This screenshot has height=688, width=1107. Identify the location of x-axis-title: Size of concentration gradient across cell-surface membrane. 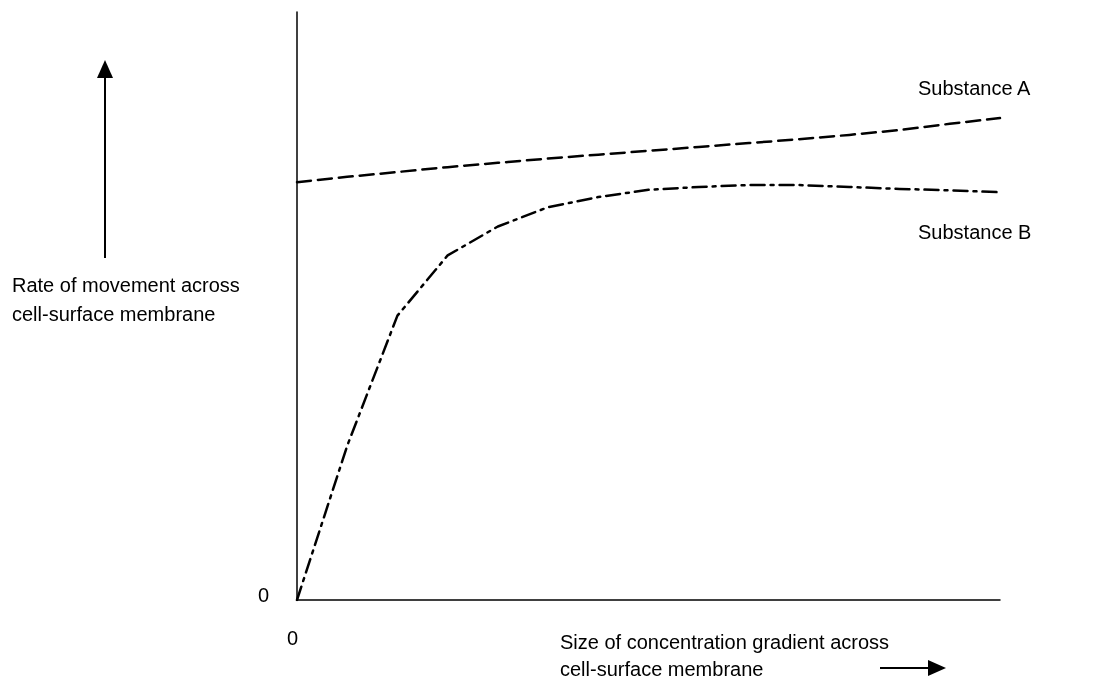
(725, 655).